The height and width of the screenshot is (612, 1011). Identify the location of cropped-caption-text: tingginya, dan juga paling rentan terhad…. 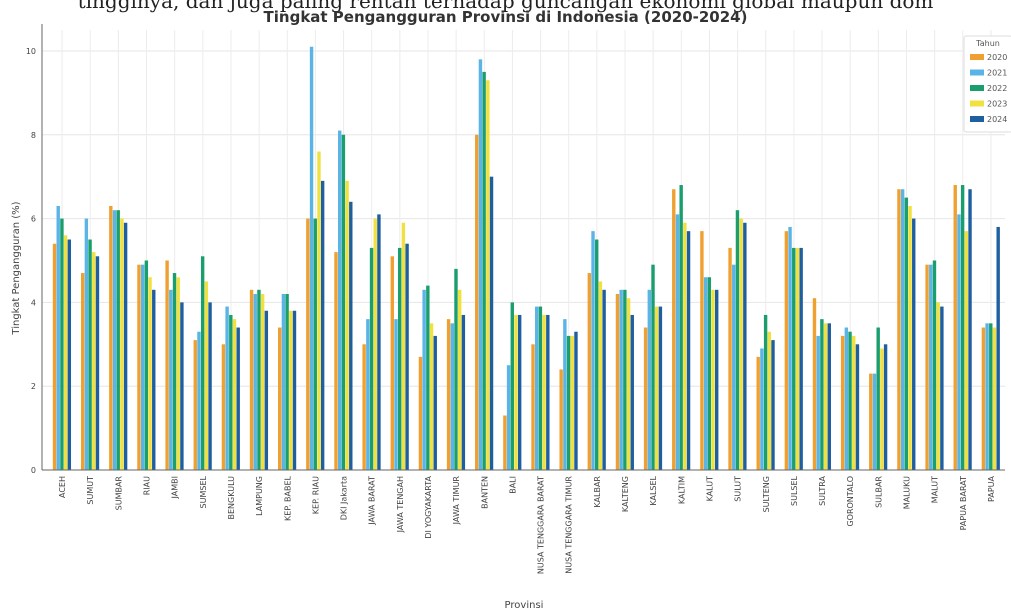
(505, 6).